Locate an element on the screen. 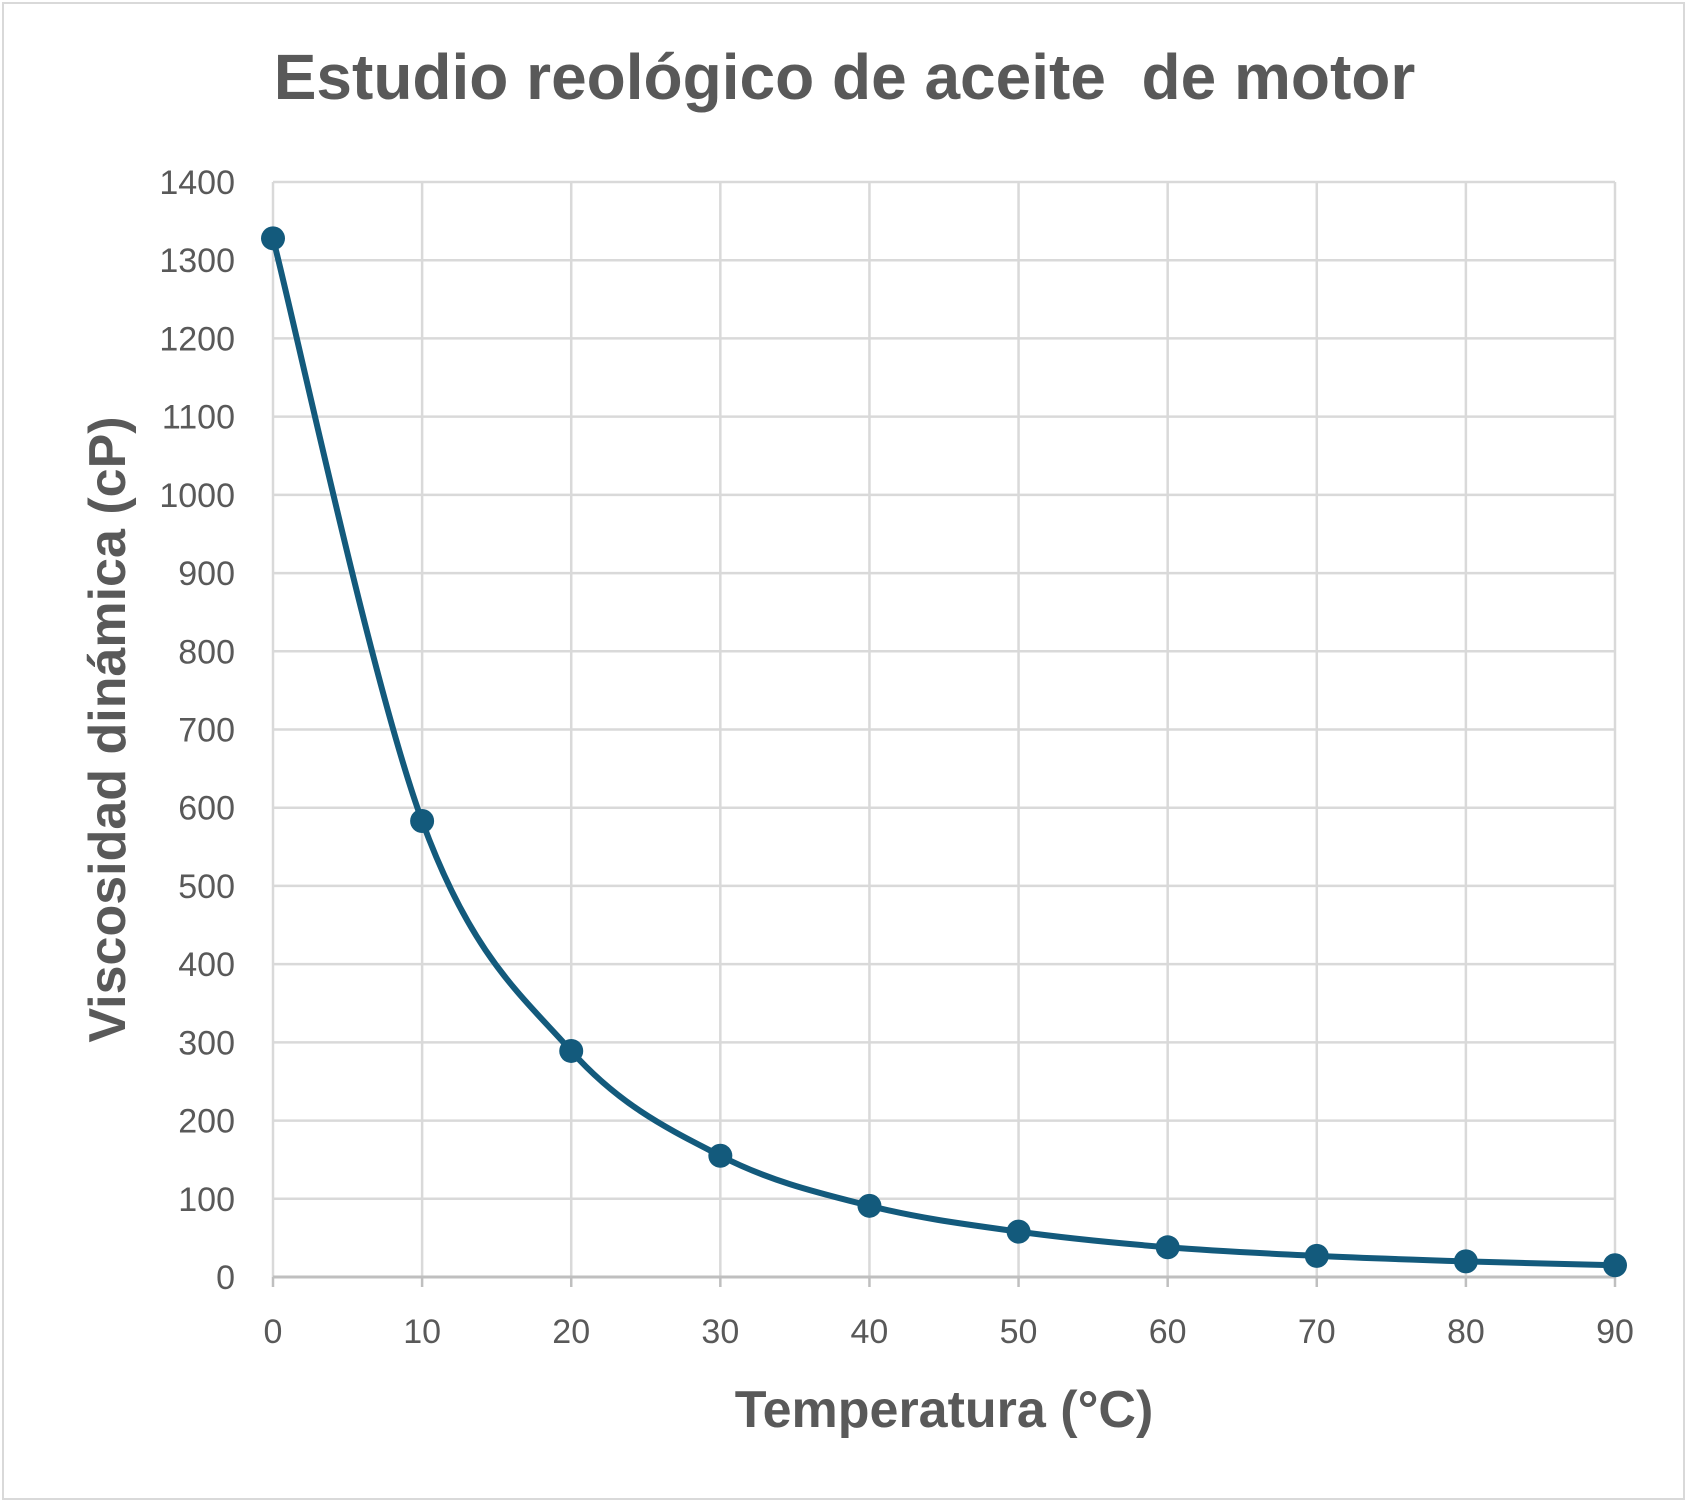 Image resolution: width=1689 pixels, height=1504 pixels. x-tick-label: 40 is located at coordinates (870, 1332).